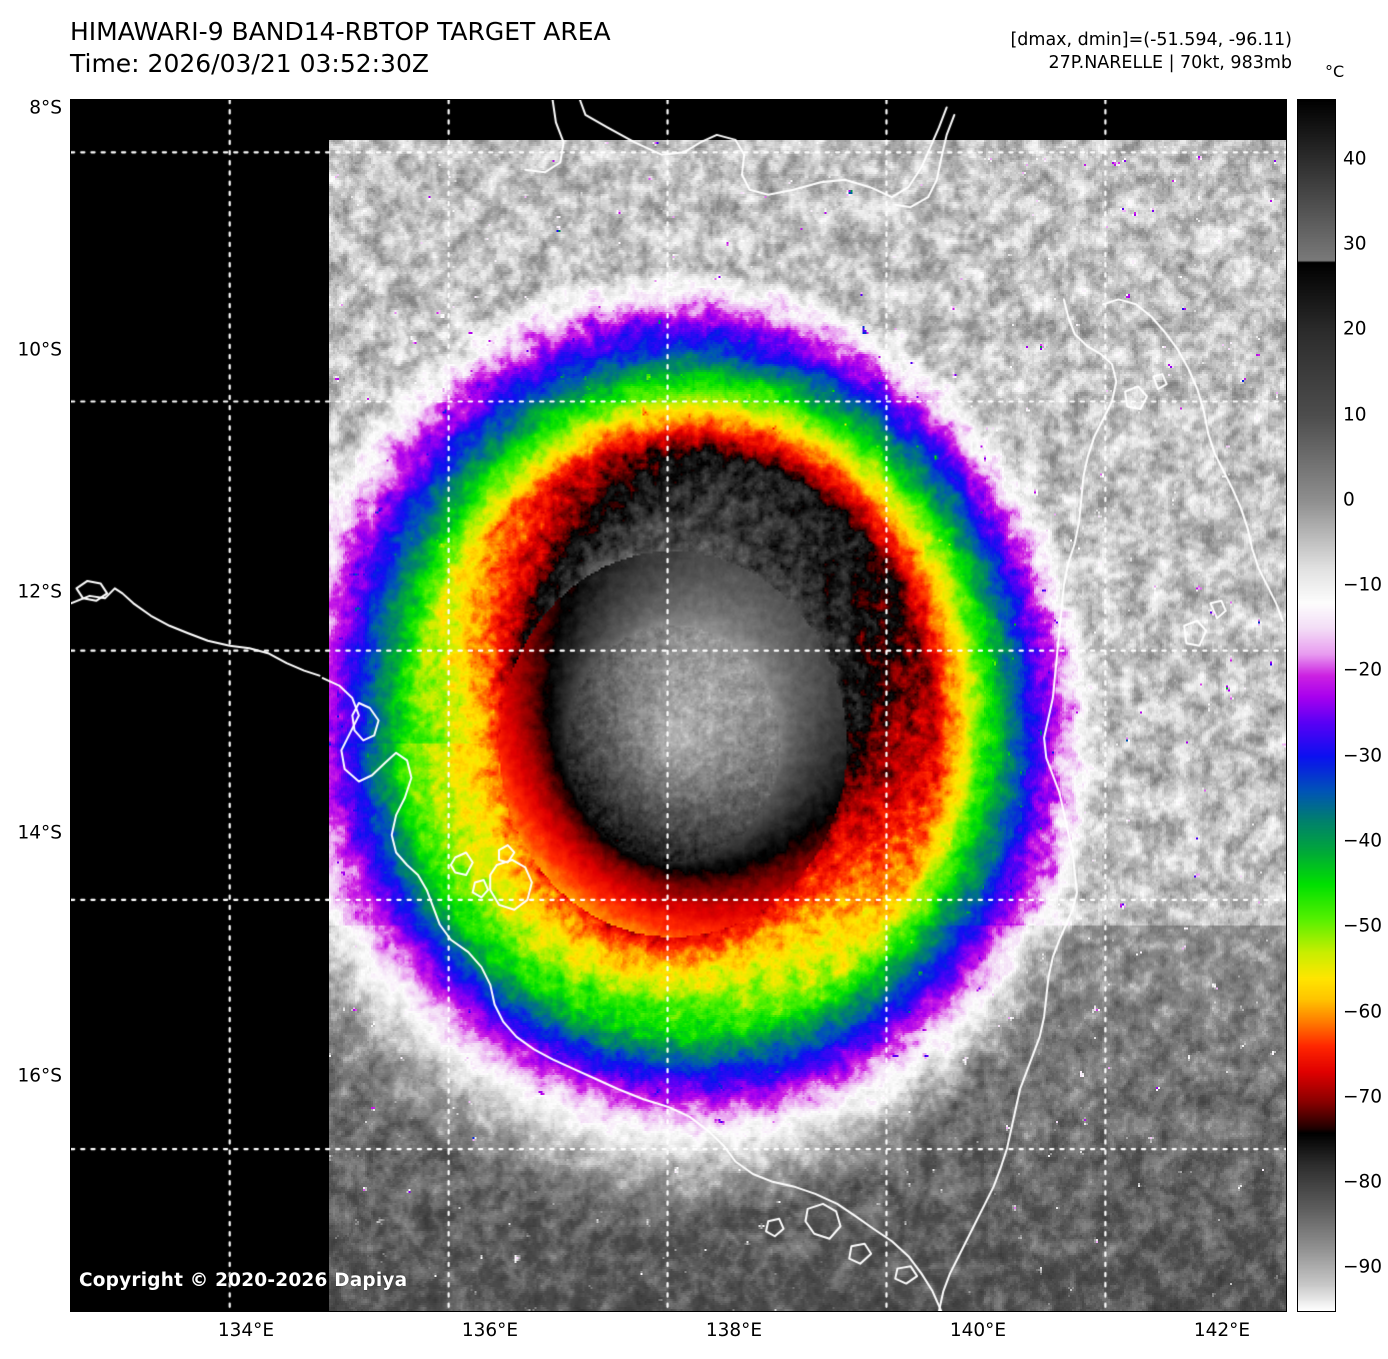  Describe the element at coordinates (1363, 841) in the screenshot. I see `colorbar-tick-8: −40` at that location.